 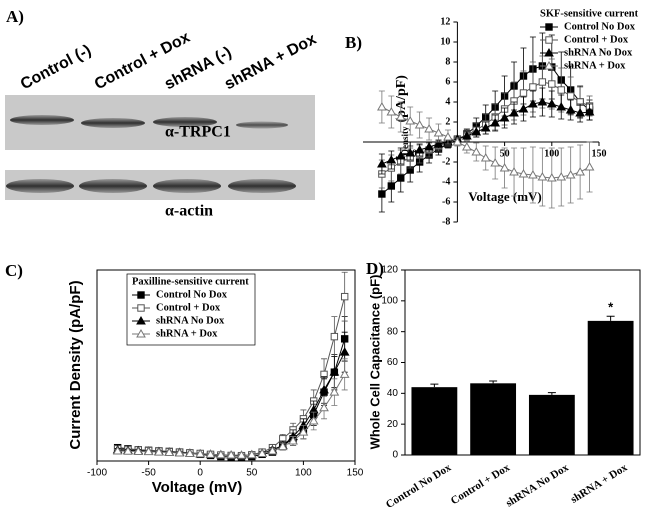 I want to click on y-tick-label: 60, so click(x=393, y=362).